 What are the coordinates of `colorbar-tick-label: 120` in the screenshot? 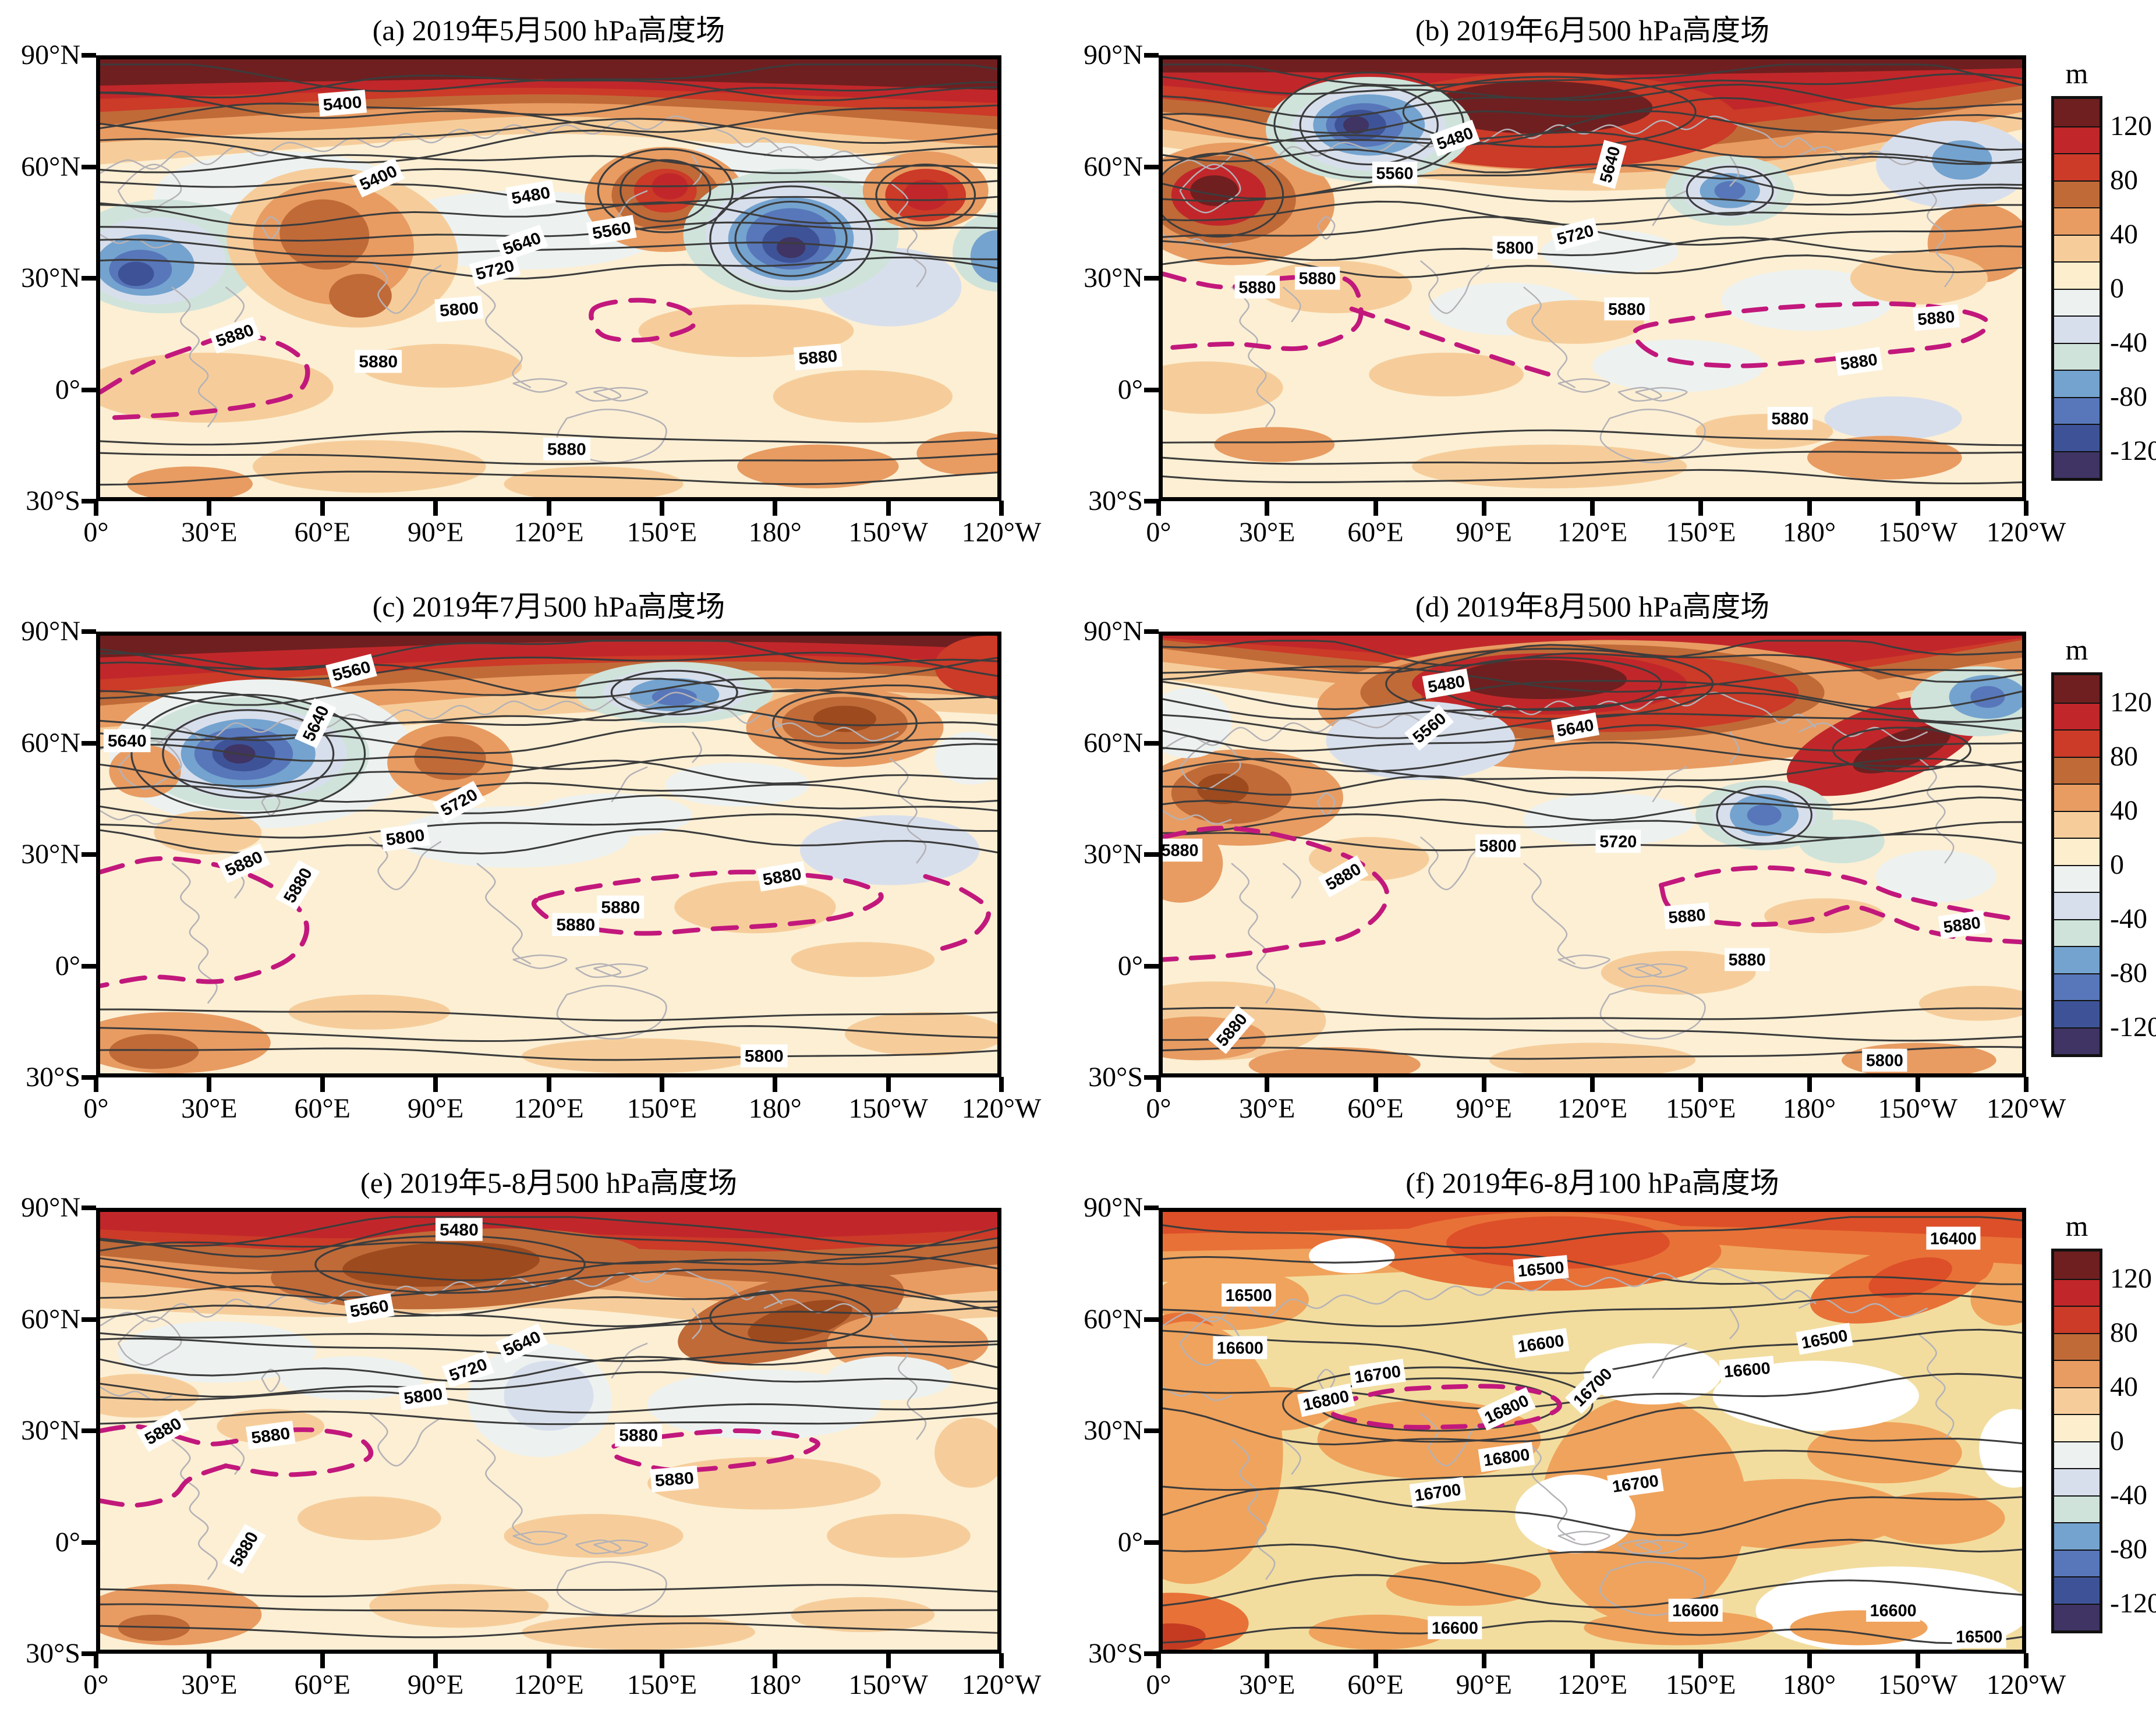 It's located at (2131, 1278).